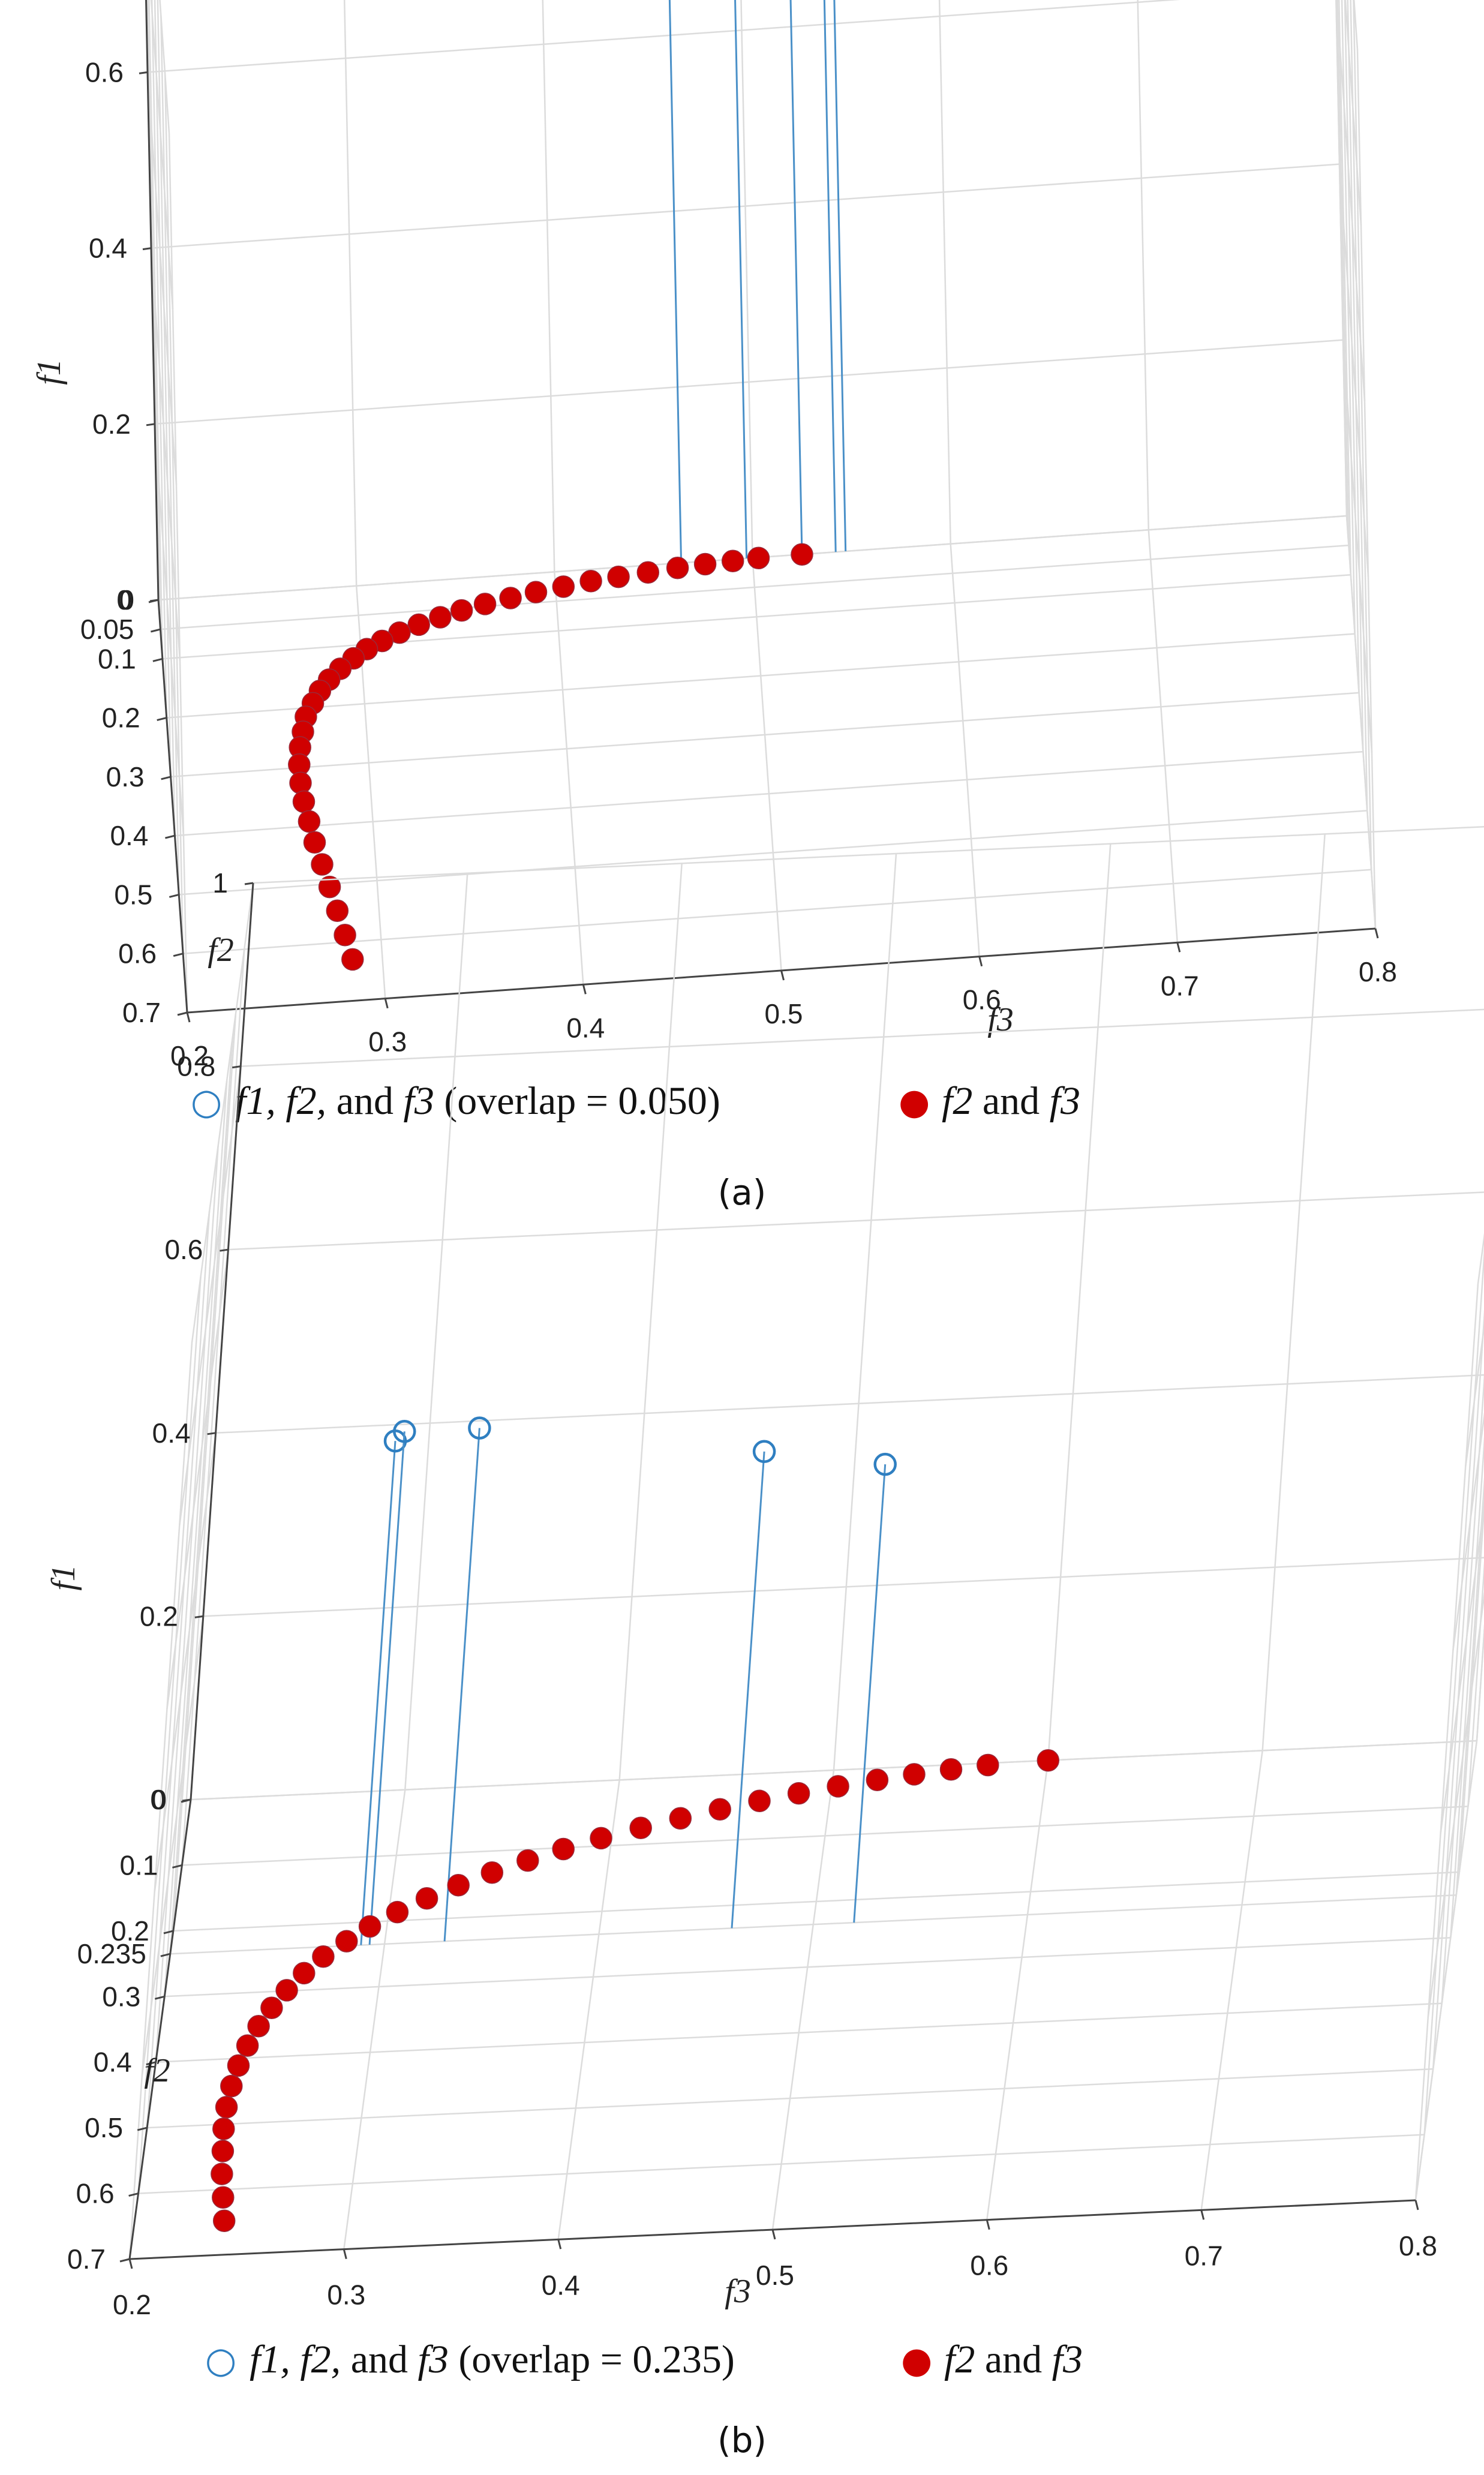 The height and width of the screenshot is (2475, 1484). Describe the element at coordinates (108, 249) in the screenshot. I see `f1-tick-label: 0.4` at that location.